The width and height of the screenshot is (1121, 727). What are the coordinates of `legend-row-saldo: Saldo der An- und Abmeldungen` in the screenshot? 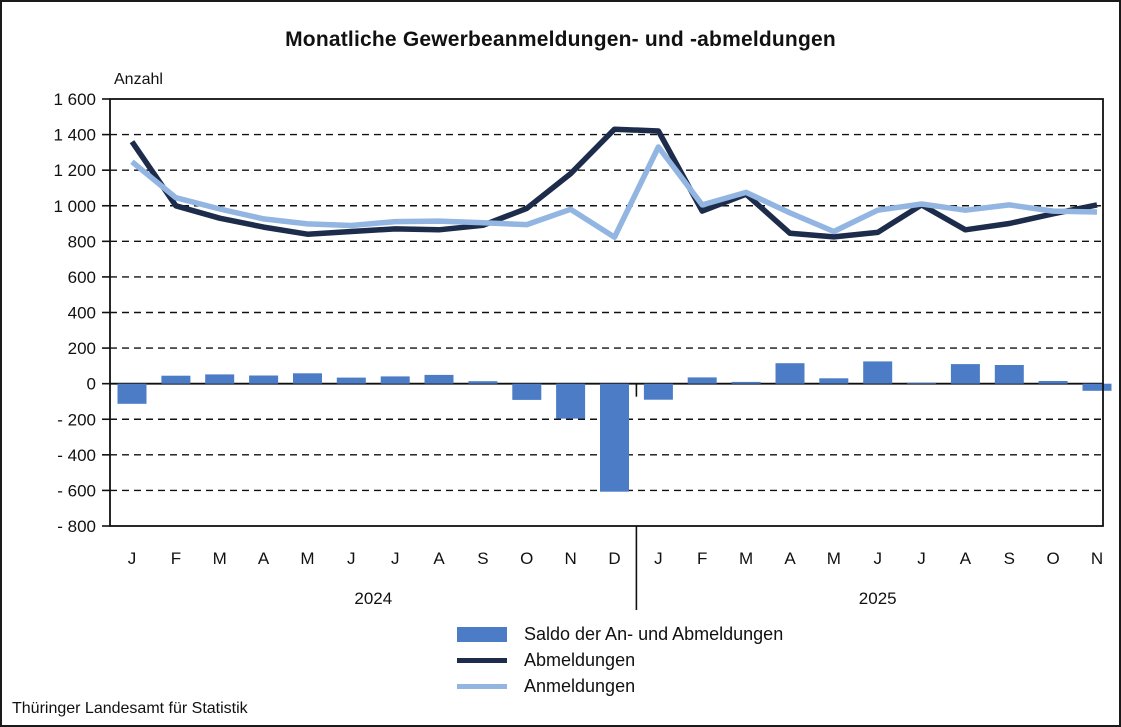 It's located at (620, 634).